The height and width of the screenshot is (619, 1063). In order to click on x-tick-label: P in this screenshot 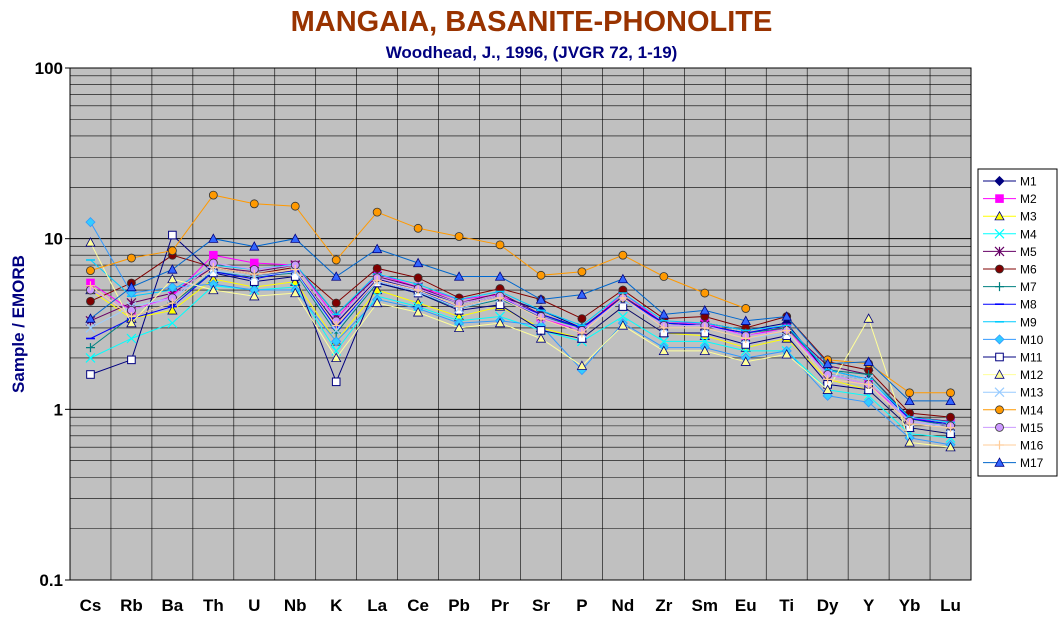, I will do `click(581, 605)`.